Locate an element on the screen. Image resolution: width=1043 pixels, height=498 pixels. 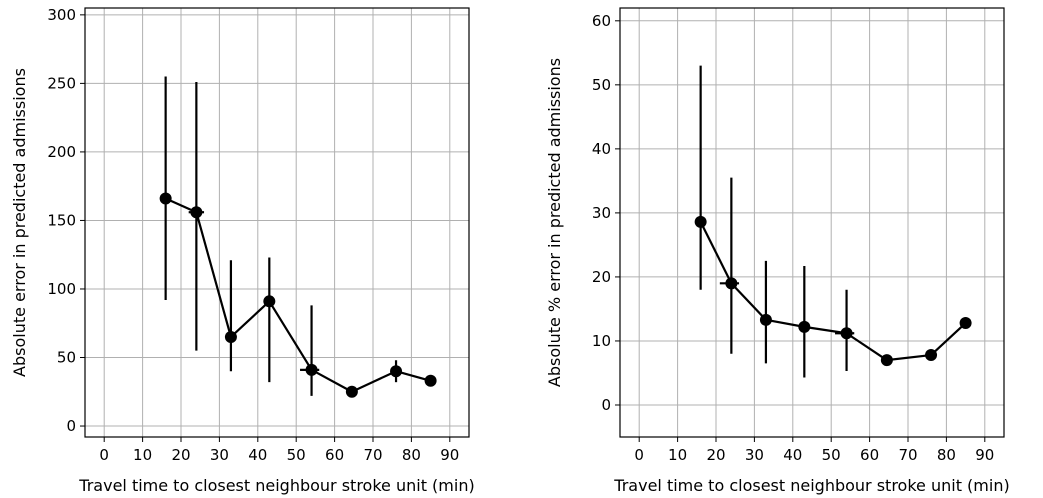
y-tick-label: 40 is located at coordinates (601, 149).